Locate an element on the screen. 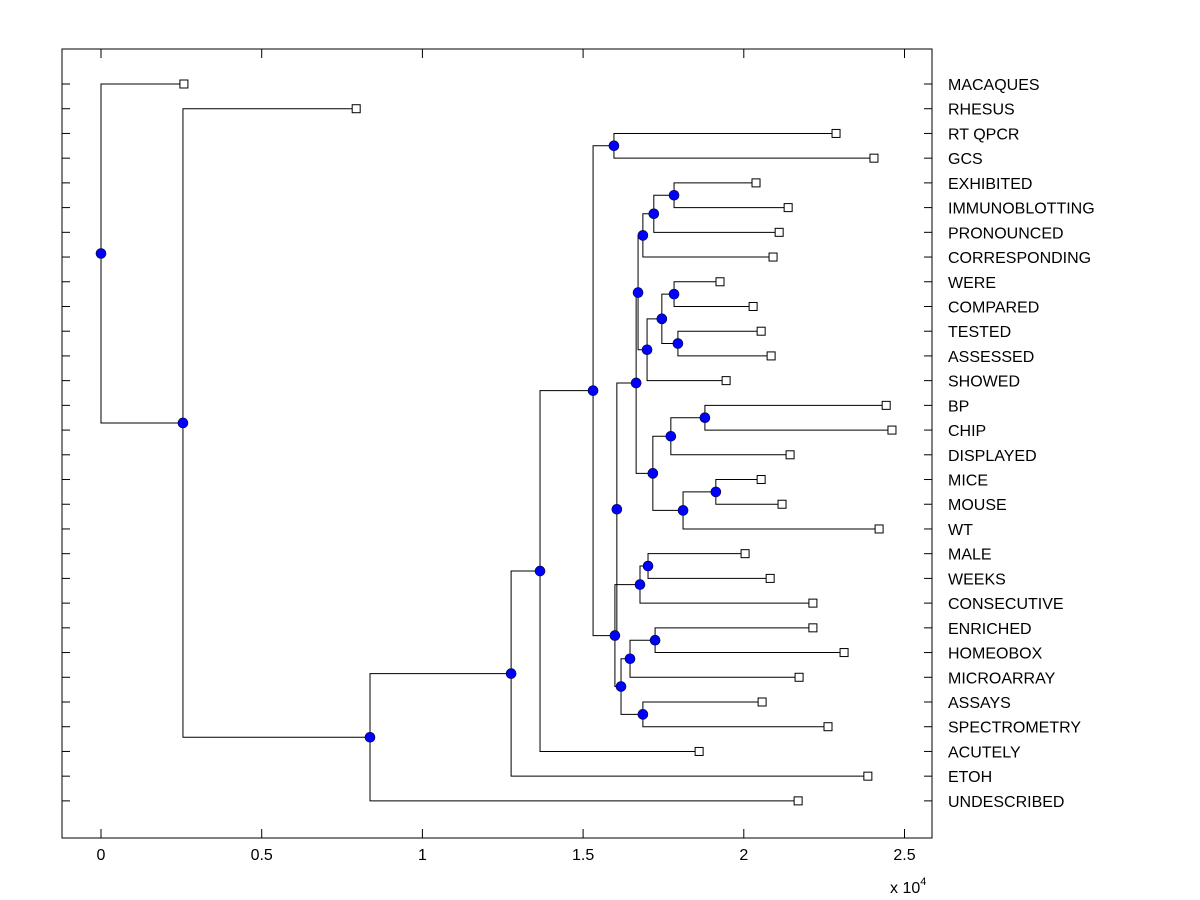 The width and height of the screenshot is (1200, 900). leaf-label: MOUSE is located at coordinates (977, 505).